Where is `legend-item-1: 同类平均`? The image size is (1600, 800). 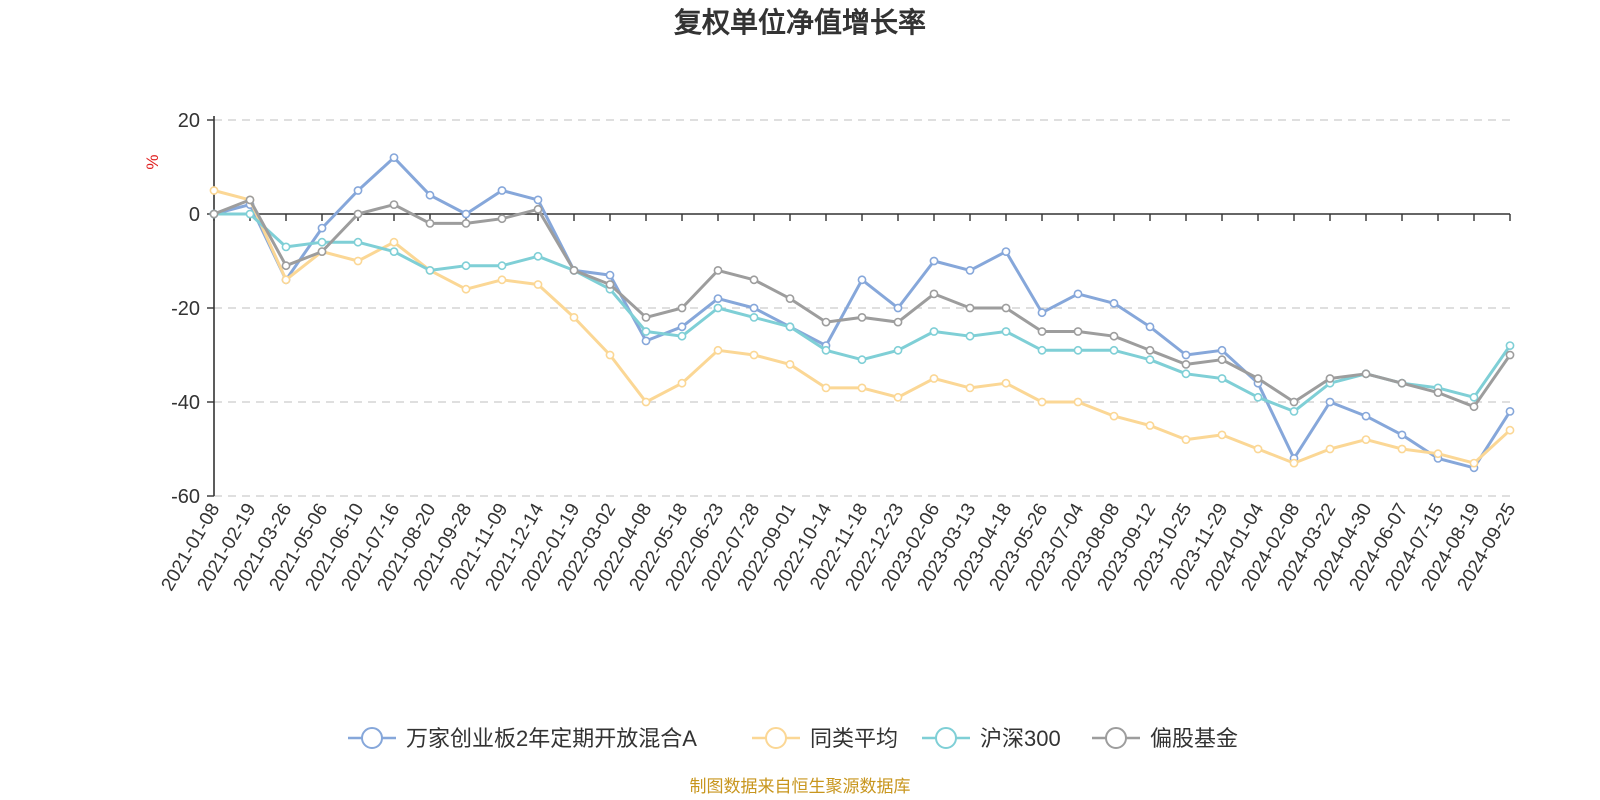 legend-item-1: 同类平均 is located at coordinates (825, 738).